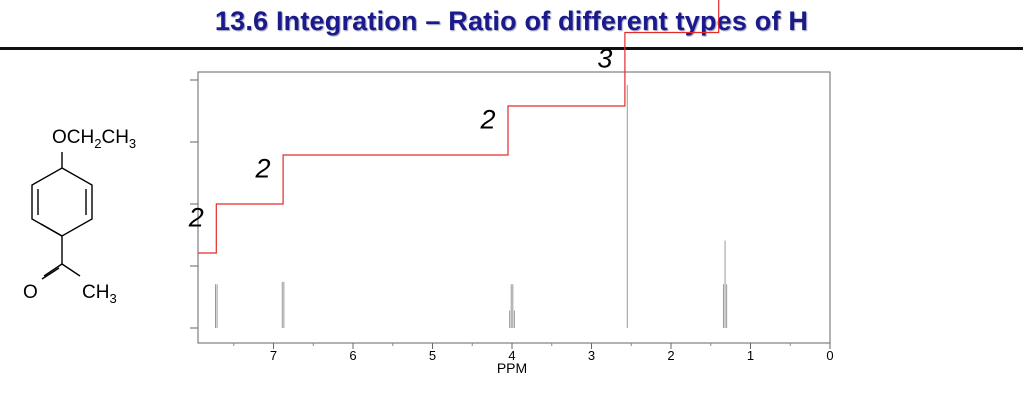  What do you see at coordinates (829, 355) in the screenshot?
I see `x-tick-label: 0` at bounding box center [829, 355].